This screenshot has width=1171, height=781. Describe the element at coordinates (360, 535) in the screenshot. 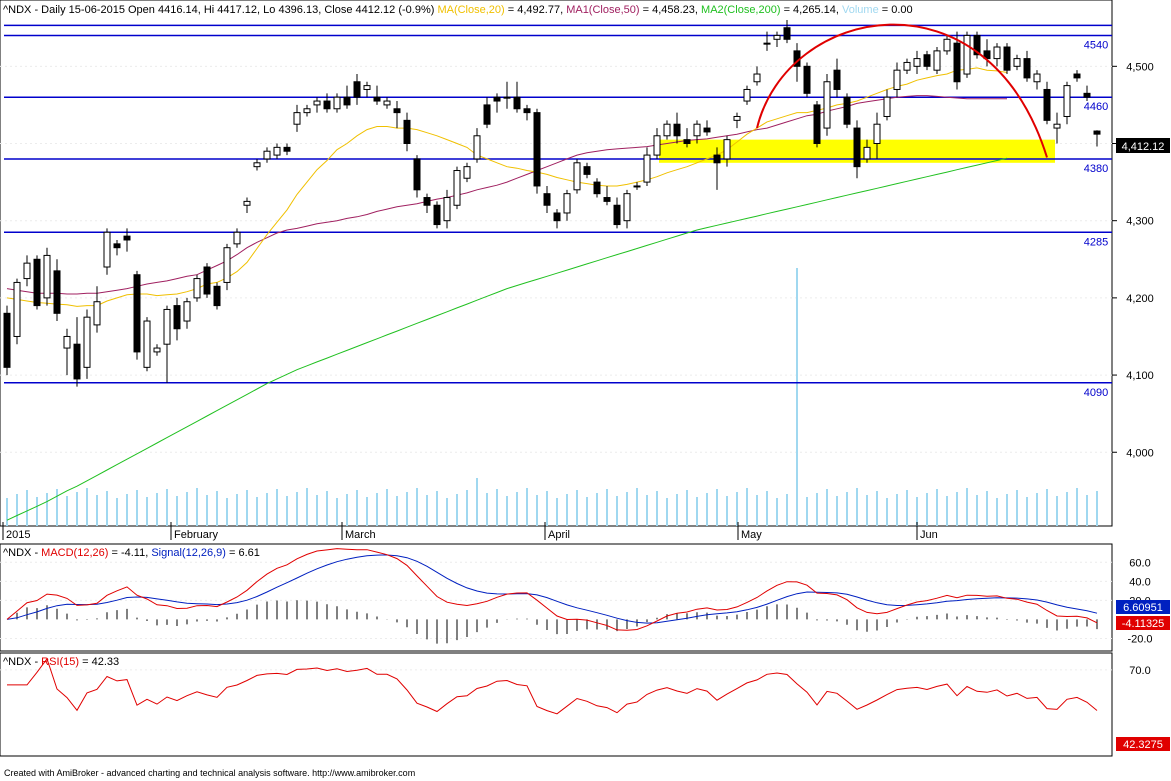

I see `x-tick-label: March` at that location.